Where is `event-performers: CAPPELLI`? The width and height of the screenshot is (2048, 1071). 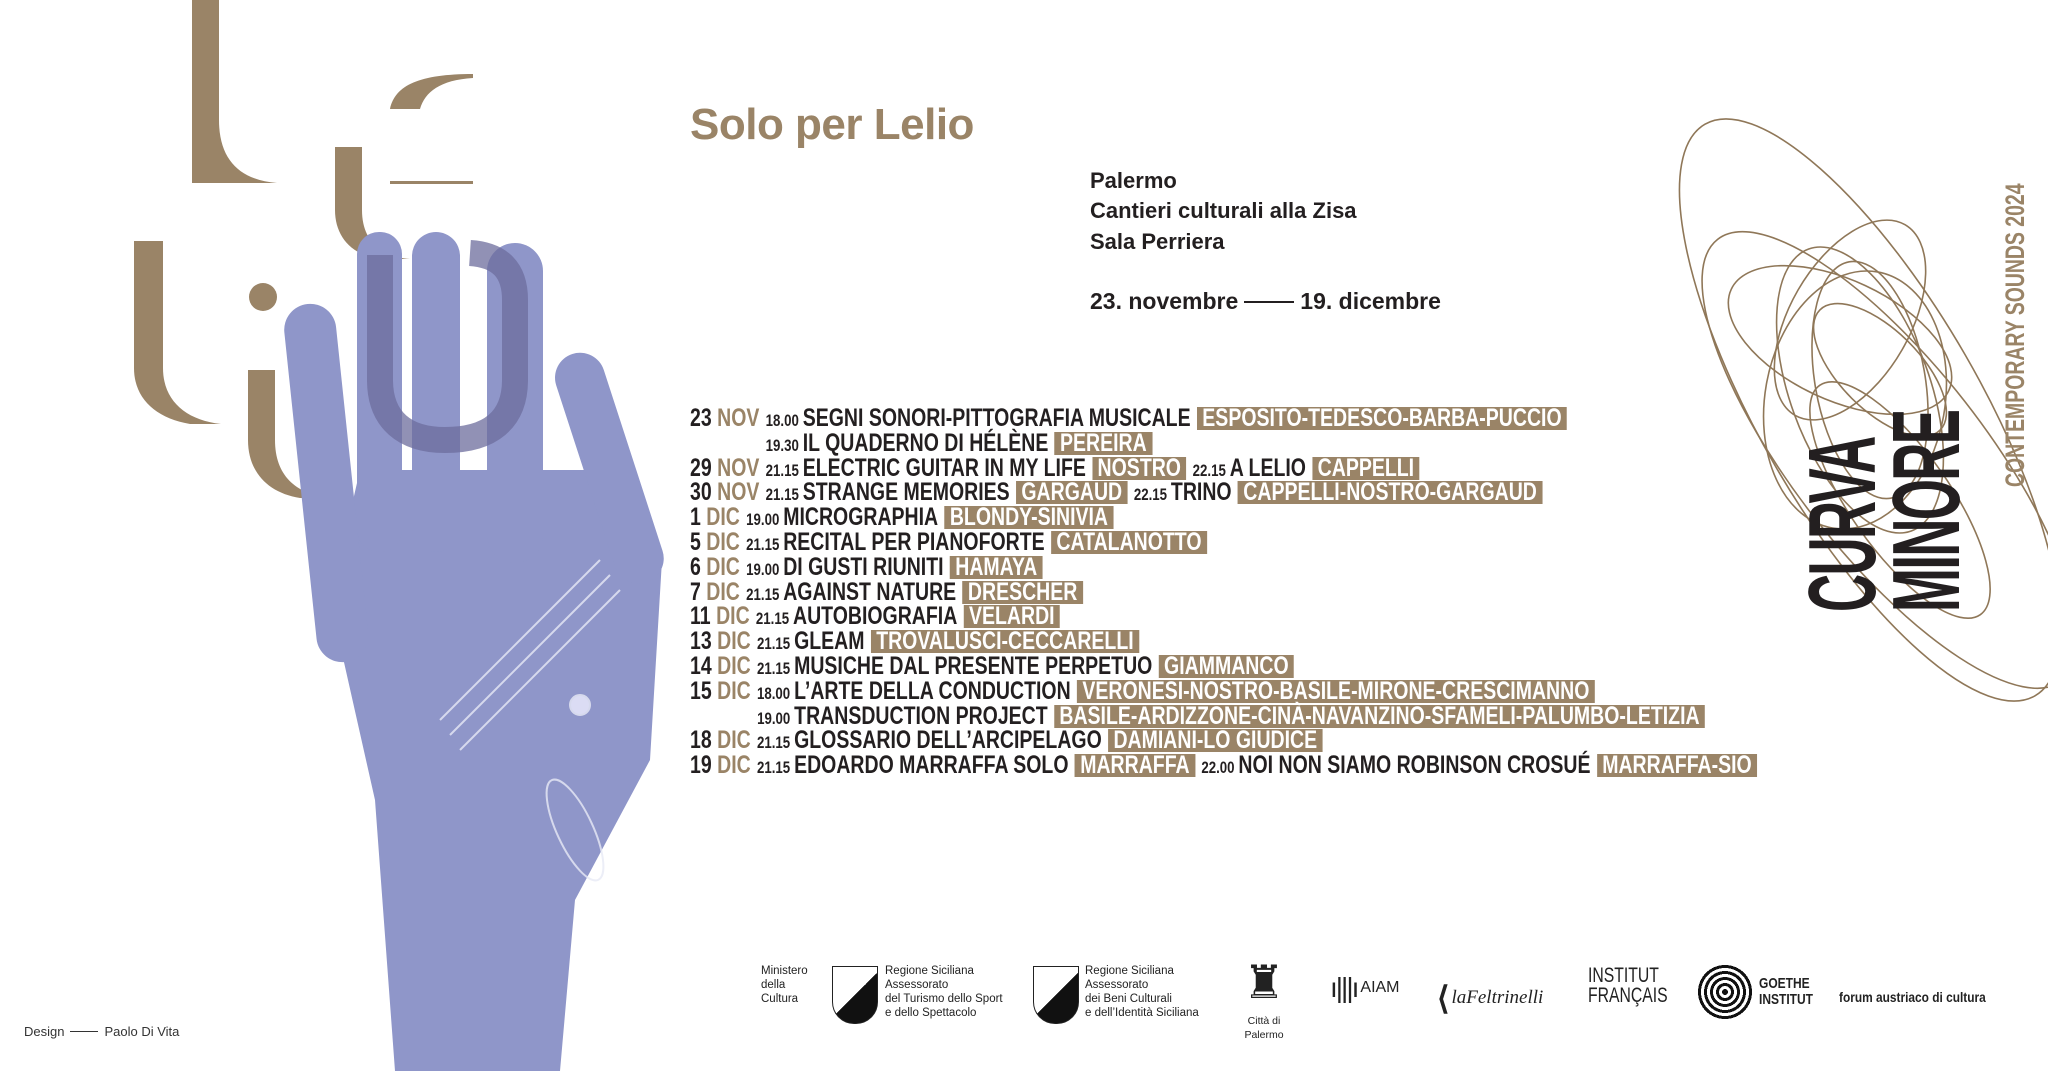
event-performers: CAPPELLI is located at coordinates (1366, 467).